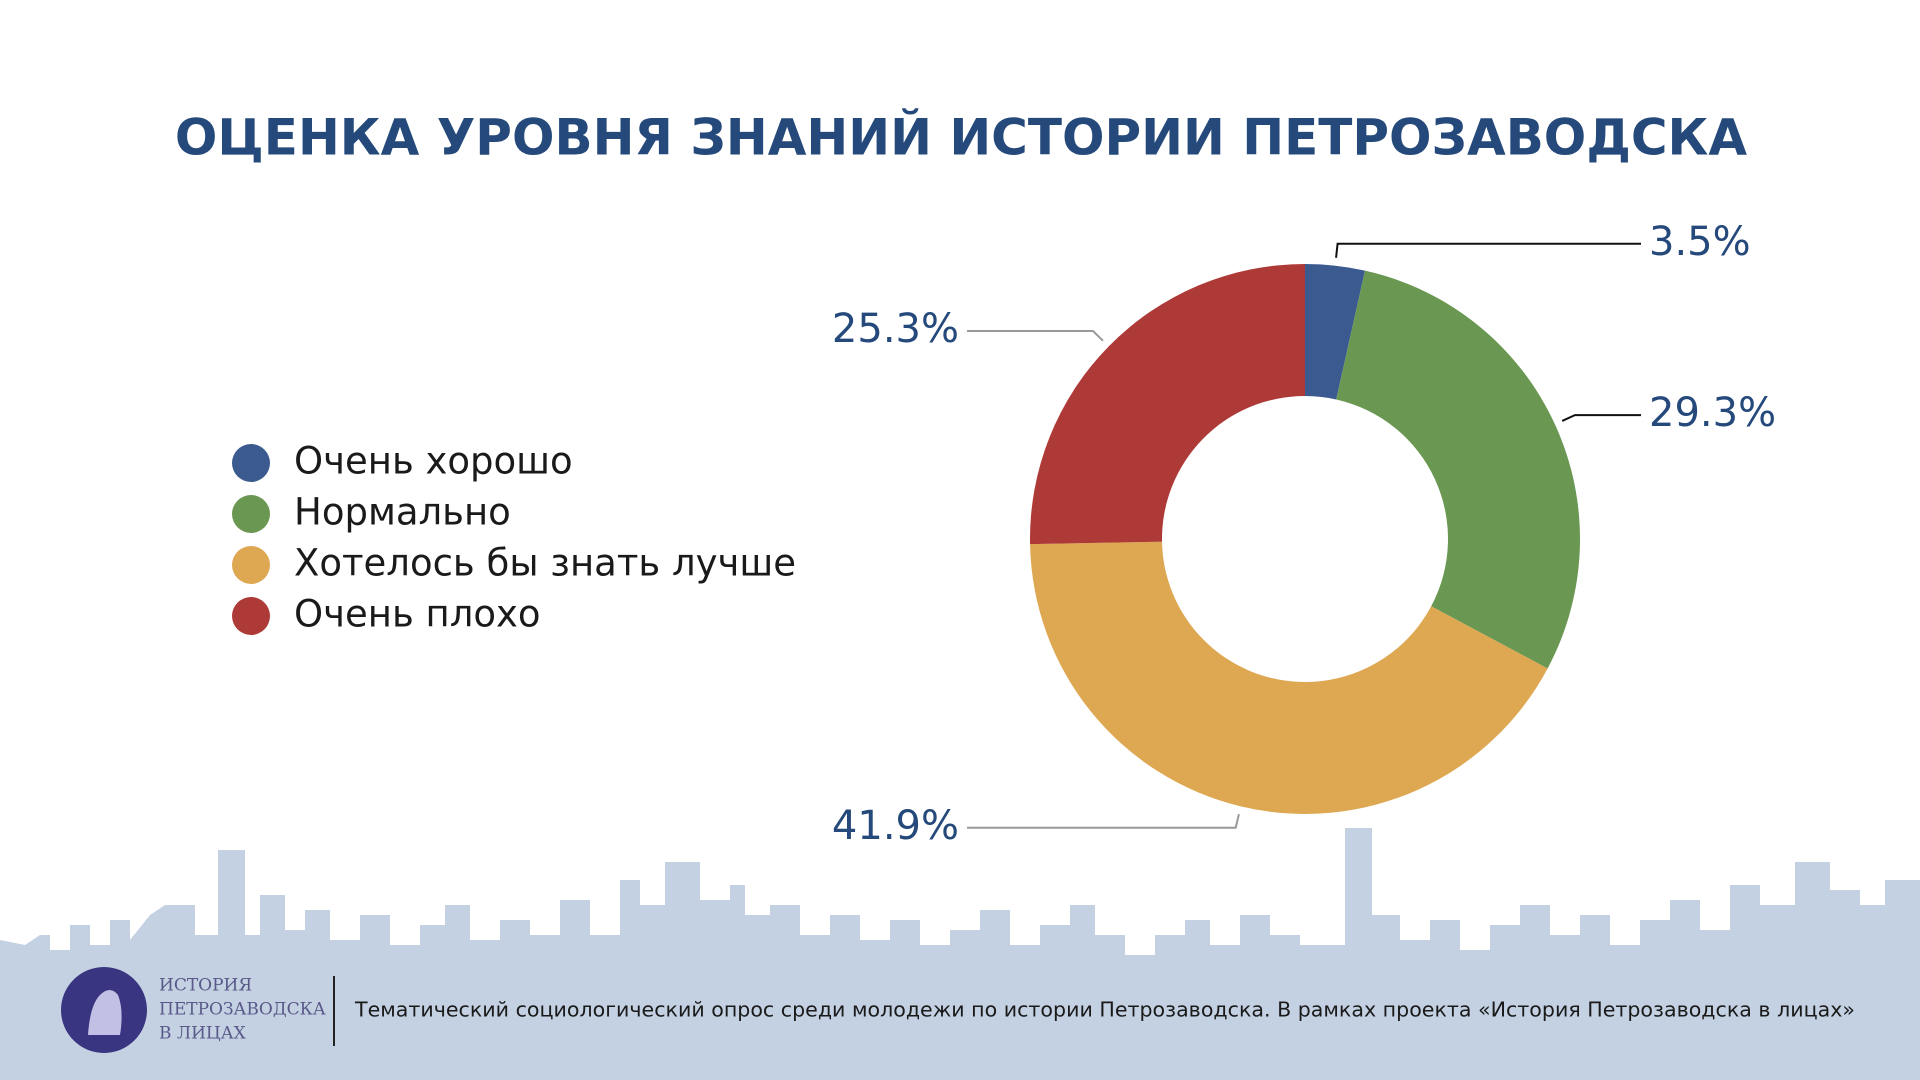 Image resolution: width=1920 pixels, height=1080 pixels. I want to click on legend-label: Очень хорошо, so click(433, 461).